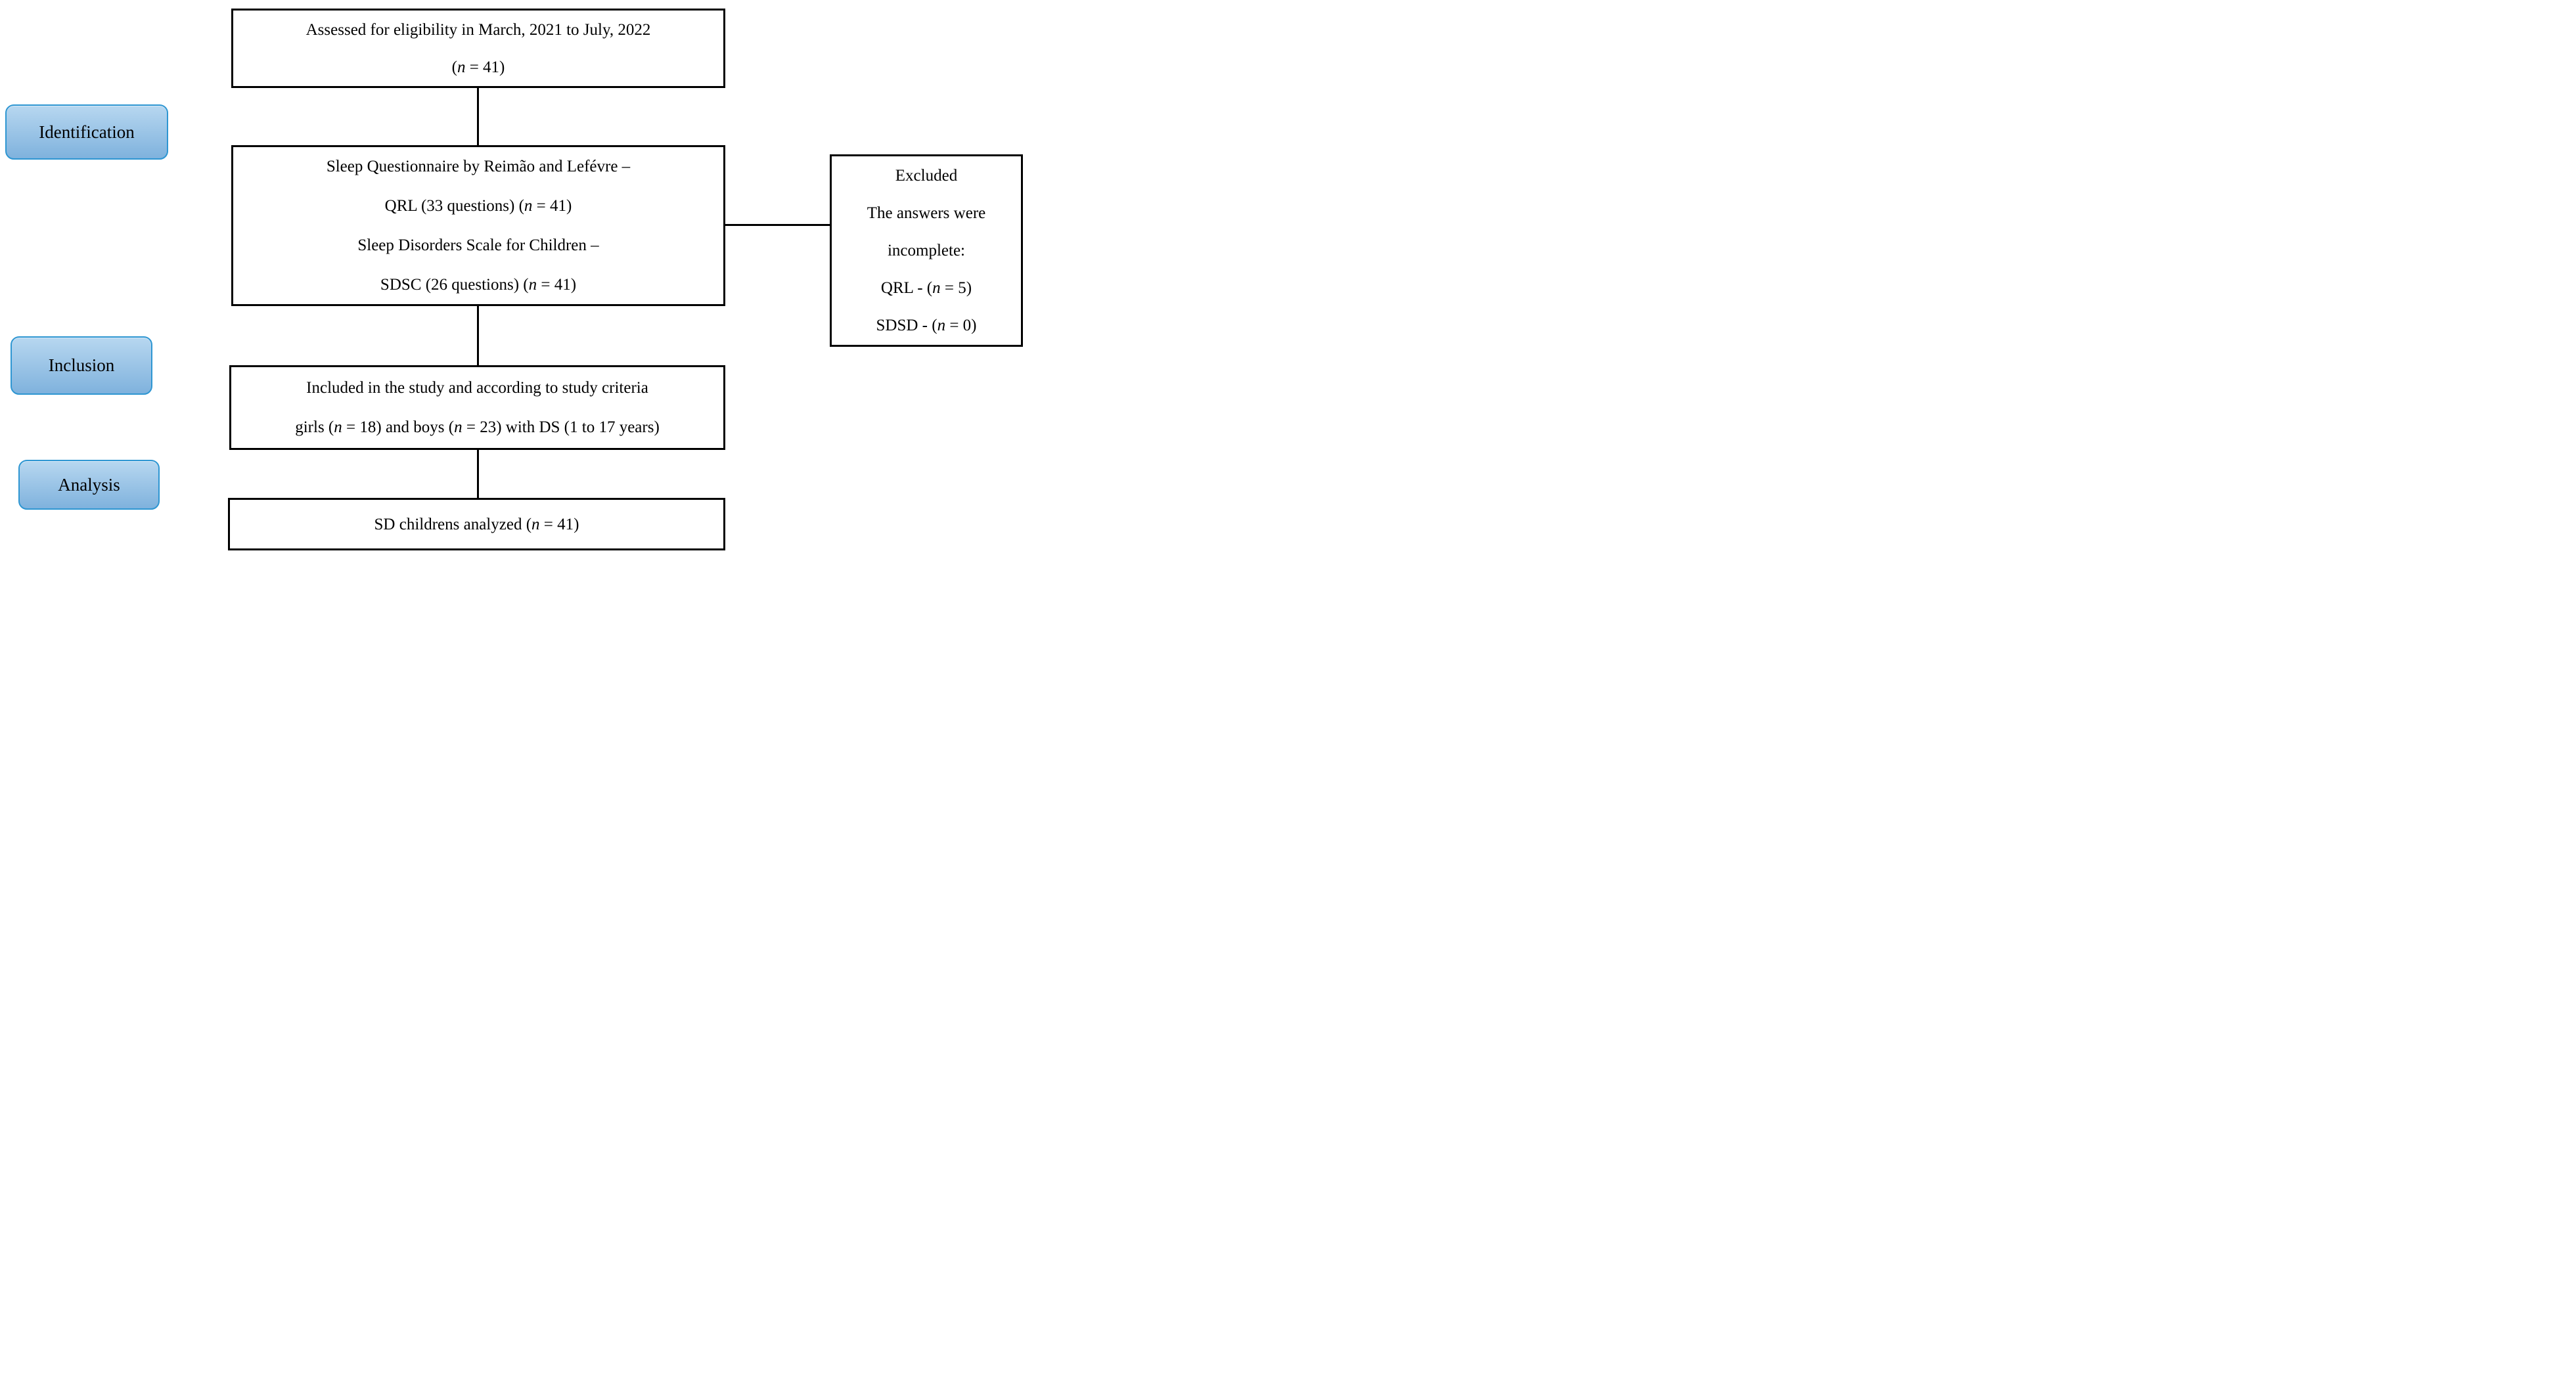 This screenshot has width=2576, height=1380. I want to click on box-line: SD childrens analyzed (n = 41), so click(476, 524).